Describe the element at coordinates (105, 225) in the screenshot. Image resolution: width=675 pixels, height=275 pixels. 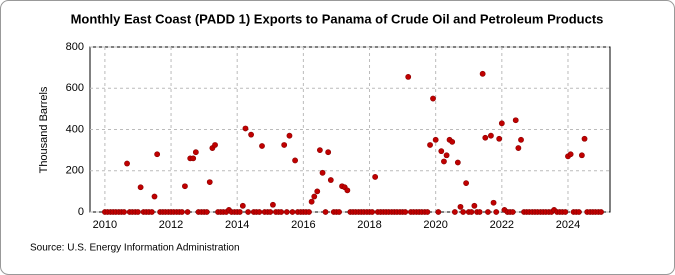
I see `x-tick-label: 2010` at that location.